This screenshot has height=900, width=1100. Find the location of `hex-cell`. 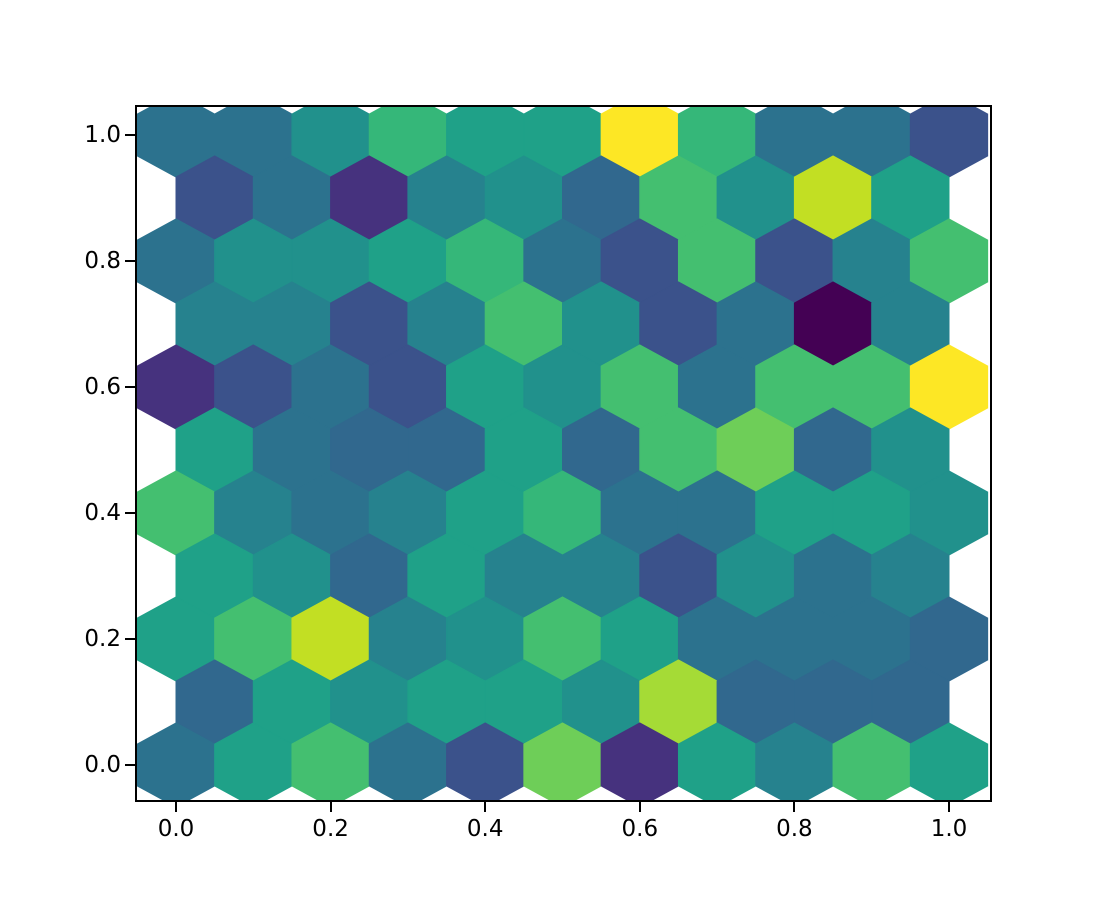

hex-cell is located at coordinates (949, 761).